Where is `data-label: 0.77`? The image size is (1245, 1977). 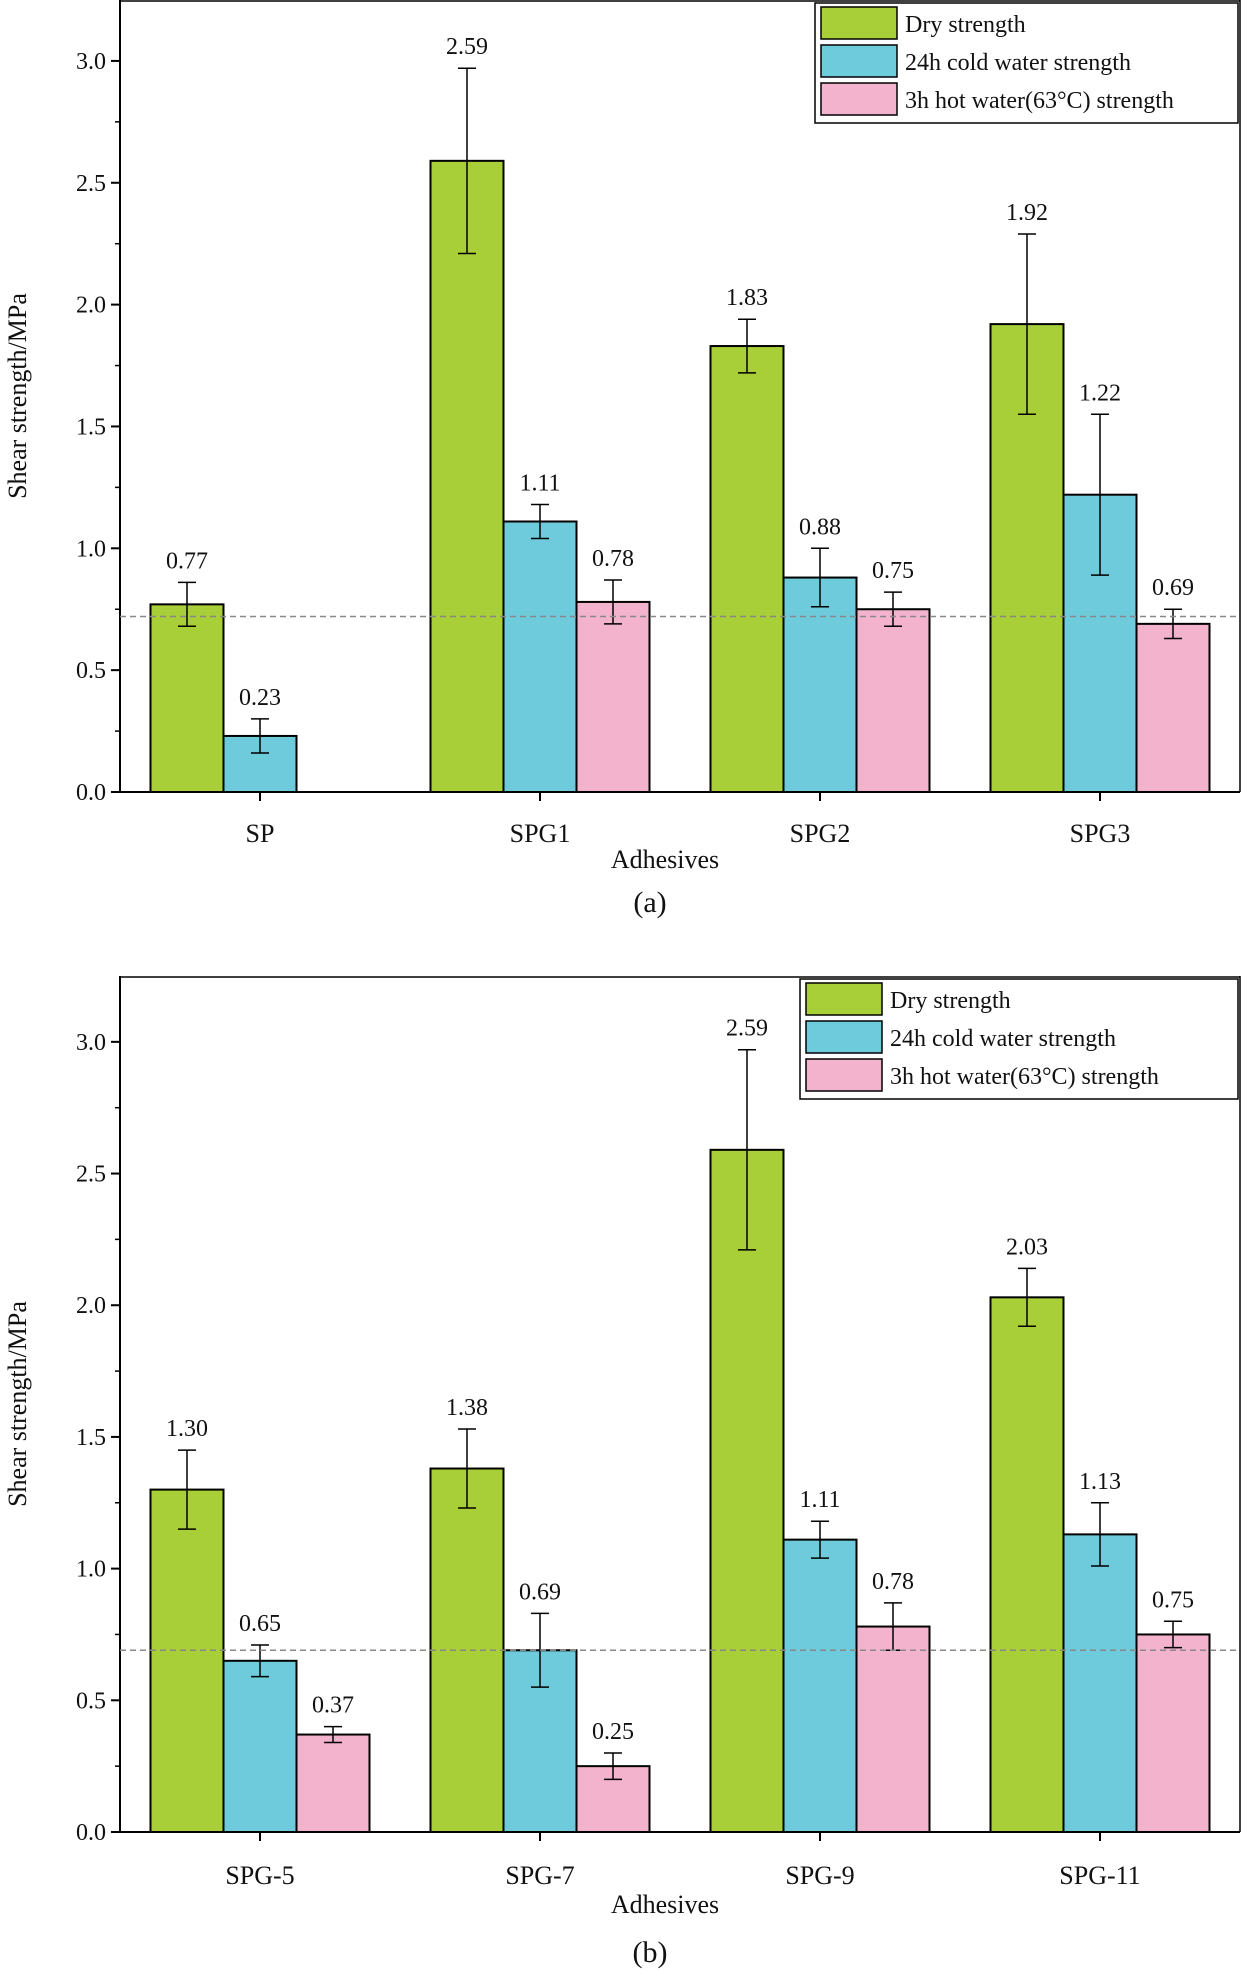 data-label: 0.77 is located at coordinates (187, 561).